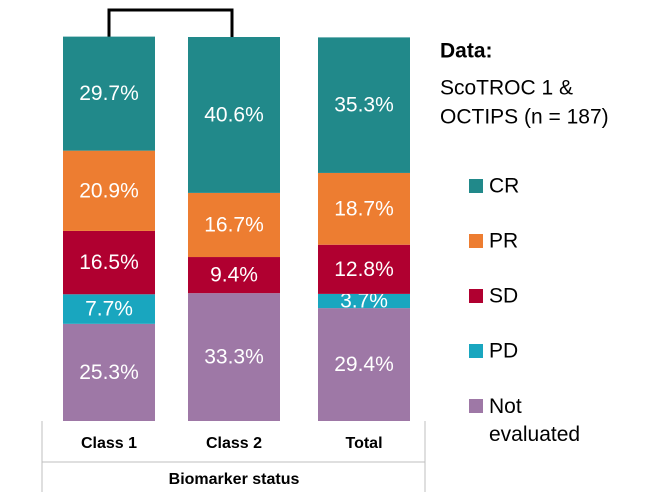 The image size is (667, 492). I want to click on legend-label: PD, so click(503, 351).